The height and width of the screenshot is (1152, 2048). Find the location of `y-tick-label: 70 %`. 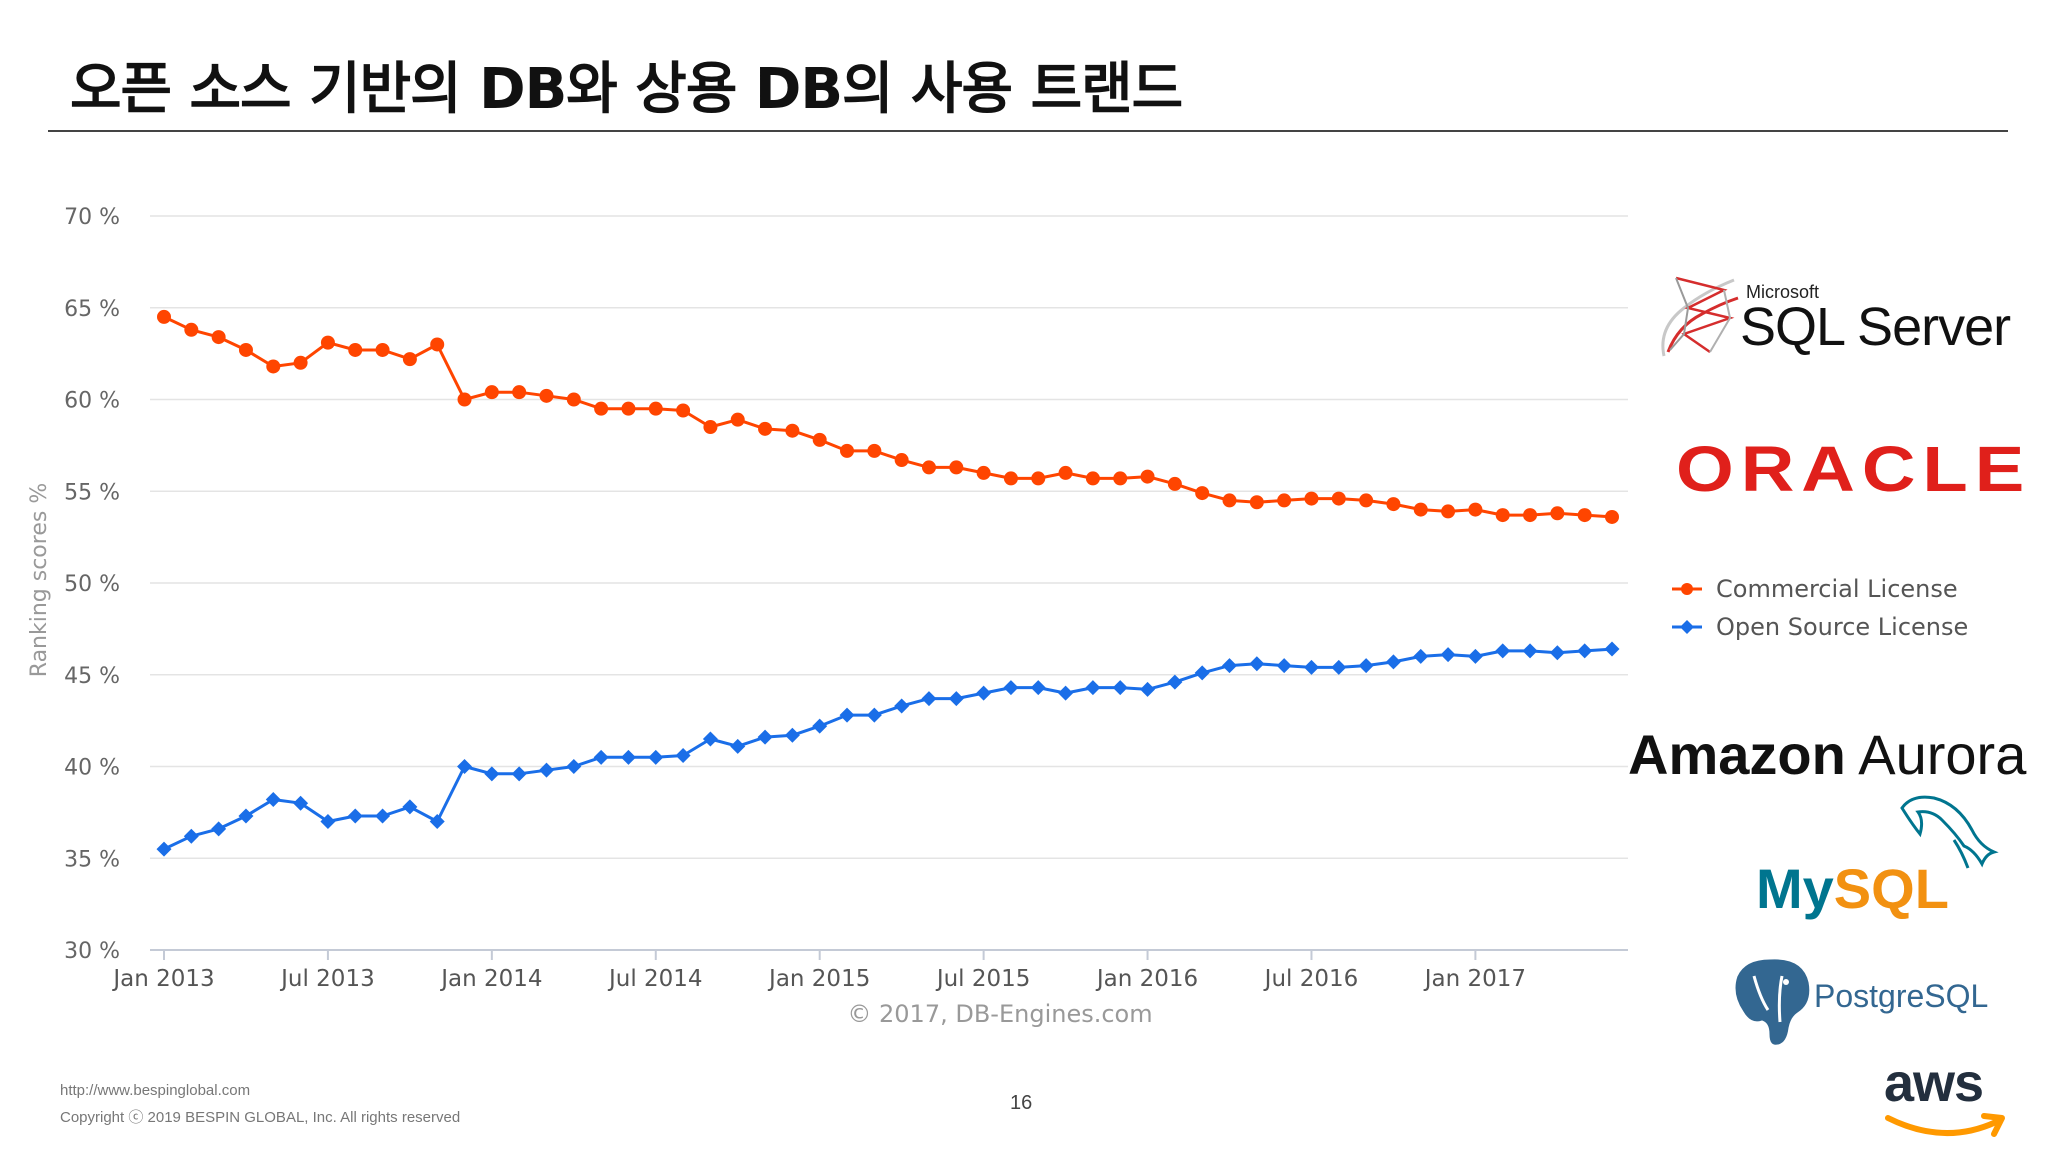

y-tick-label: 70 % is located at coordinates (92, 217).